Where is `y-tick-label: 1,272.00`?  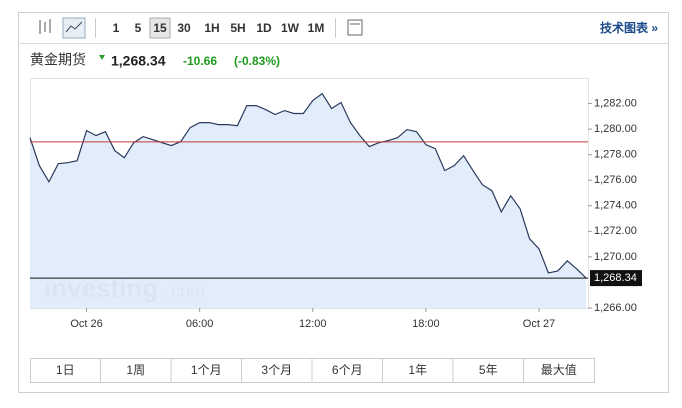
y-tick-label: 1,272.00 is located at coordinates (615, 231).